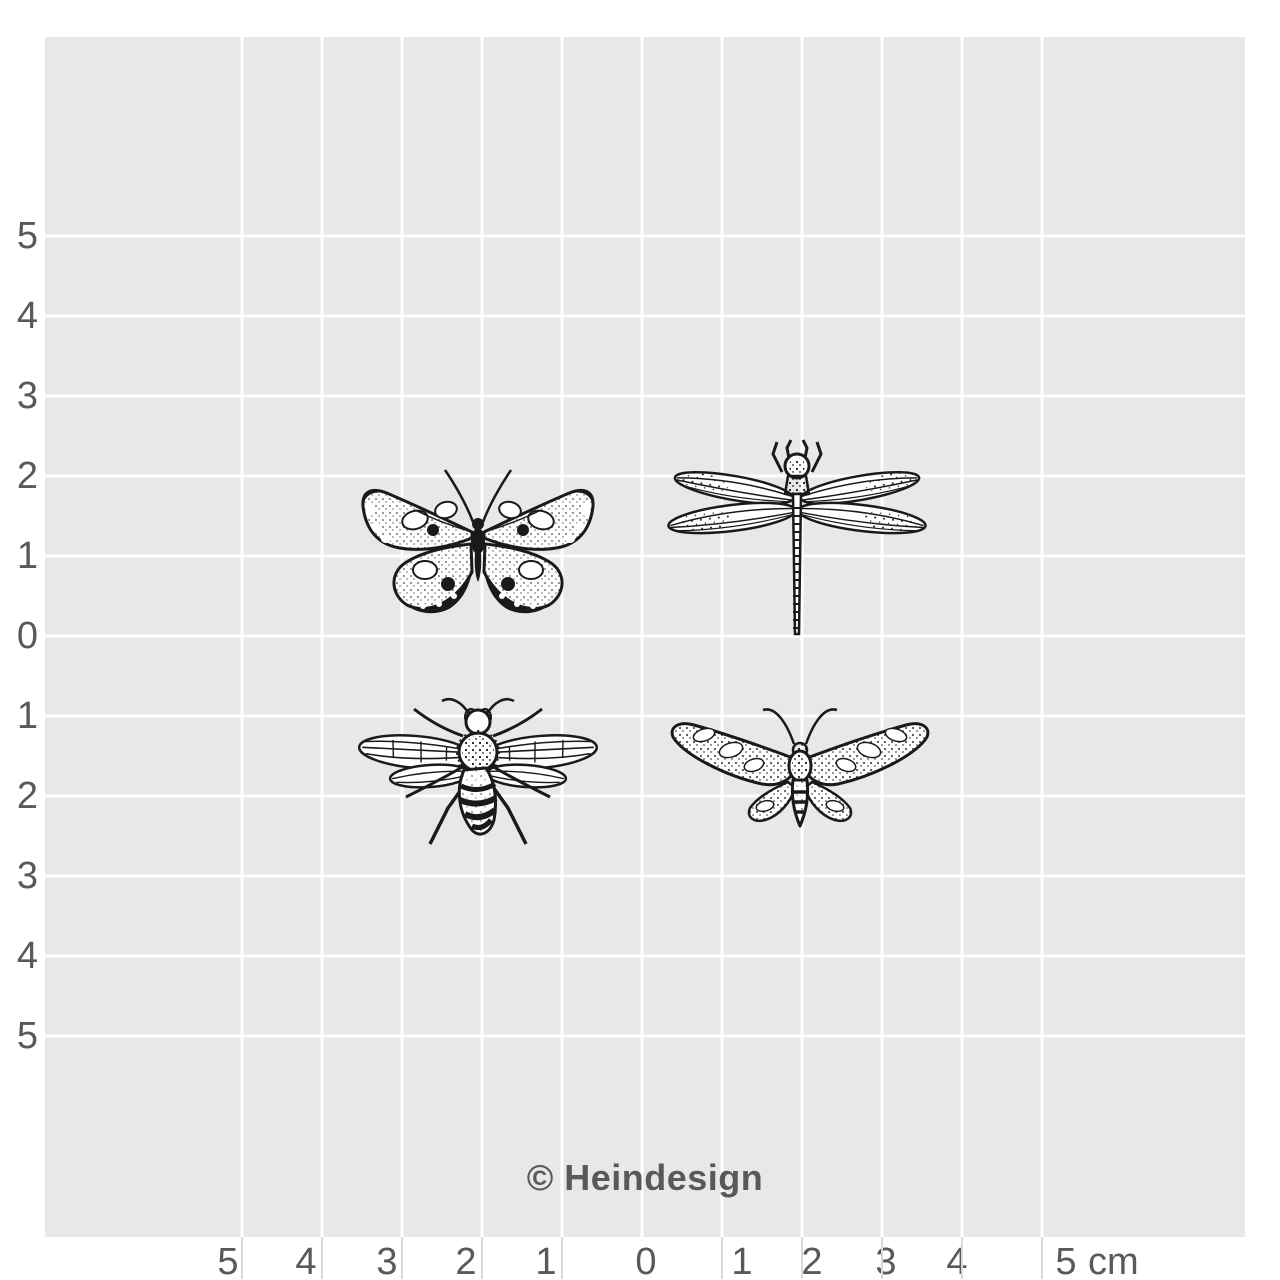 The image size is (1280, 1280). What do you see at coordinates (27, 636) in the screenshot?
I see `ruler-label-left: 0` at bounding box center [27, 636].